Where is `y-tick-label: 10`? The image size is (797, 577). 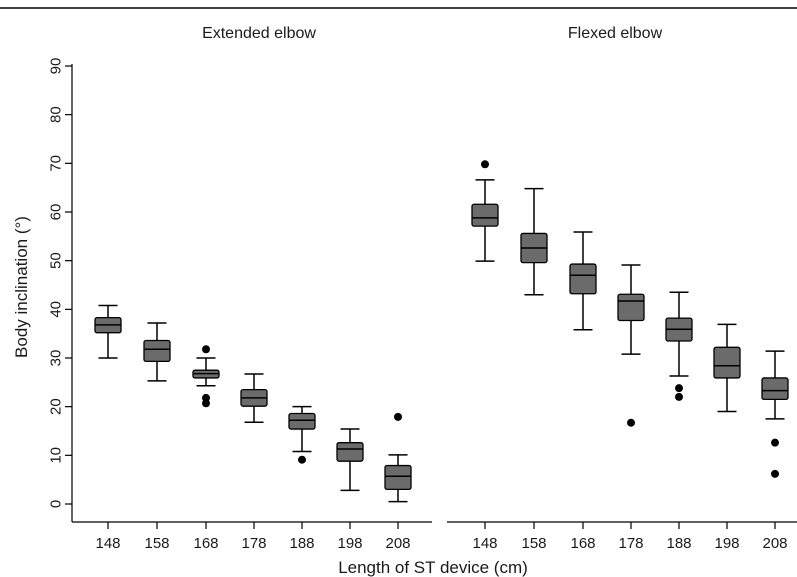 y-tick-label: 10 is located at coordinates (56, 455).